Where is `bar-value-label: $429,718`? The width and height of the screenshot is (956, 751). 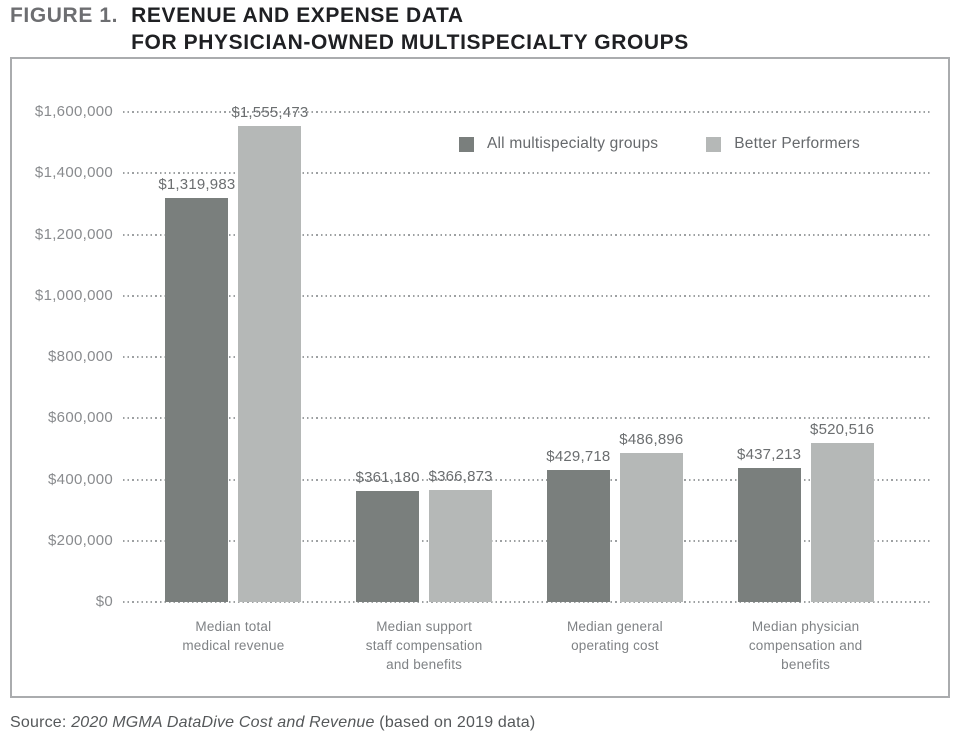
bar-value-label: $429,718 is located at coordinates (578, 456).